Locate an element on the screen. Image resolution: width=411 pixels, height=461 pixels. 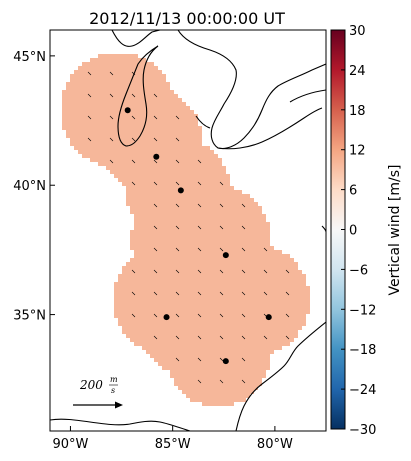
lon-axis: 90°W 85°W 80°W is located at coordinates (172, 439).